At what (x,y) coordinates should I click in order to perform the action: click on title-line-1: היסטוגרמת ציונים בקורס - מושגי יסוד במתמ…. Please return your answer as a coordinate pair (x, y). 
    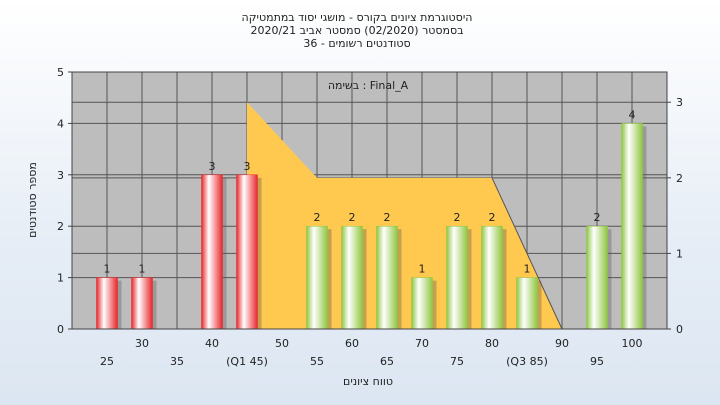
    Looking at the image, I should click on (357, 17).